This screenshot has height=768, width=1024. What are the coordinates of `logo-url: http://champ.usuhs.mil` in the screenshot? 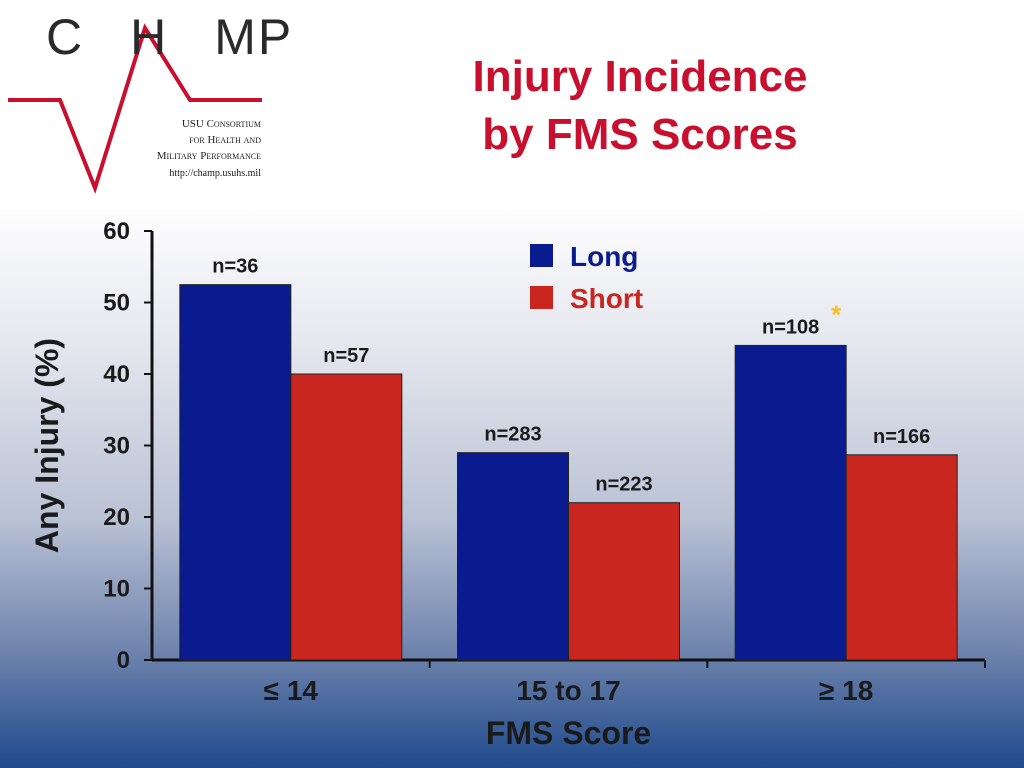 It's located at (215, 173).